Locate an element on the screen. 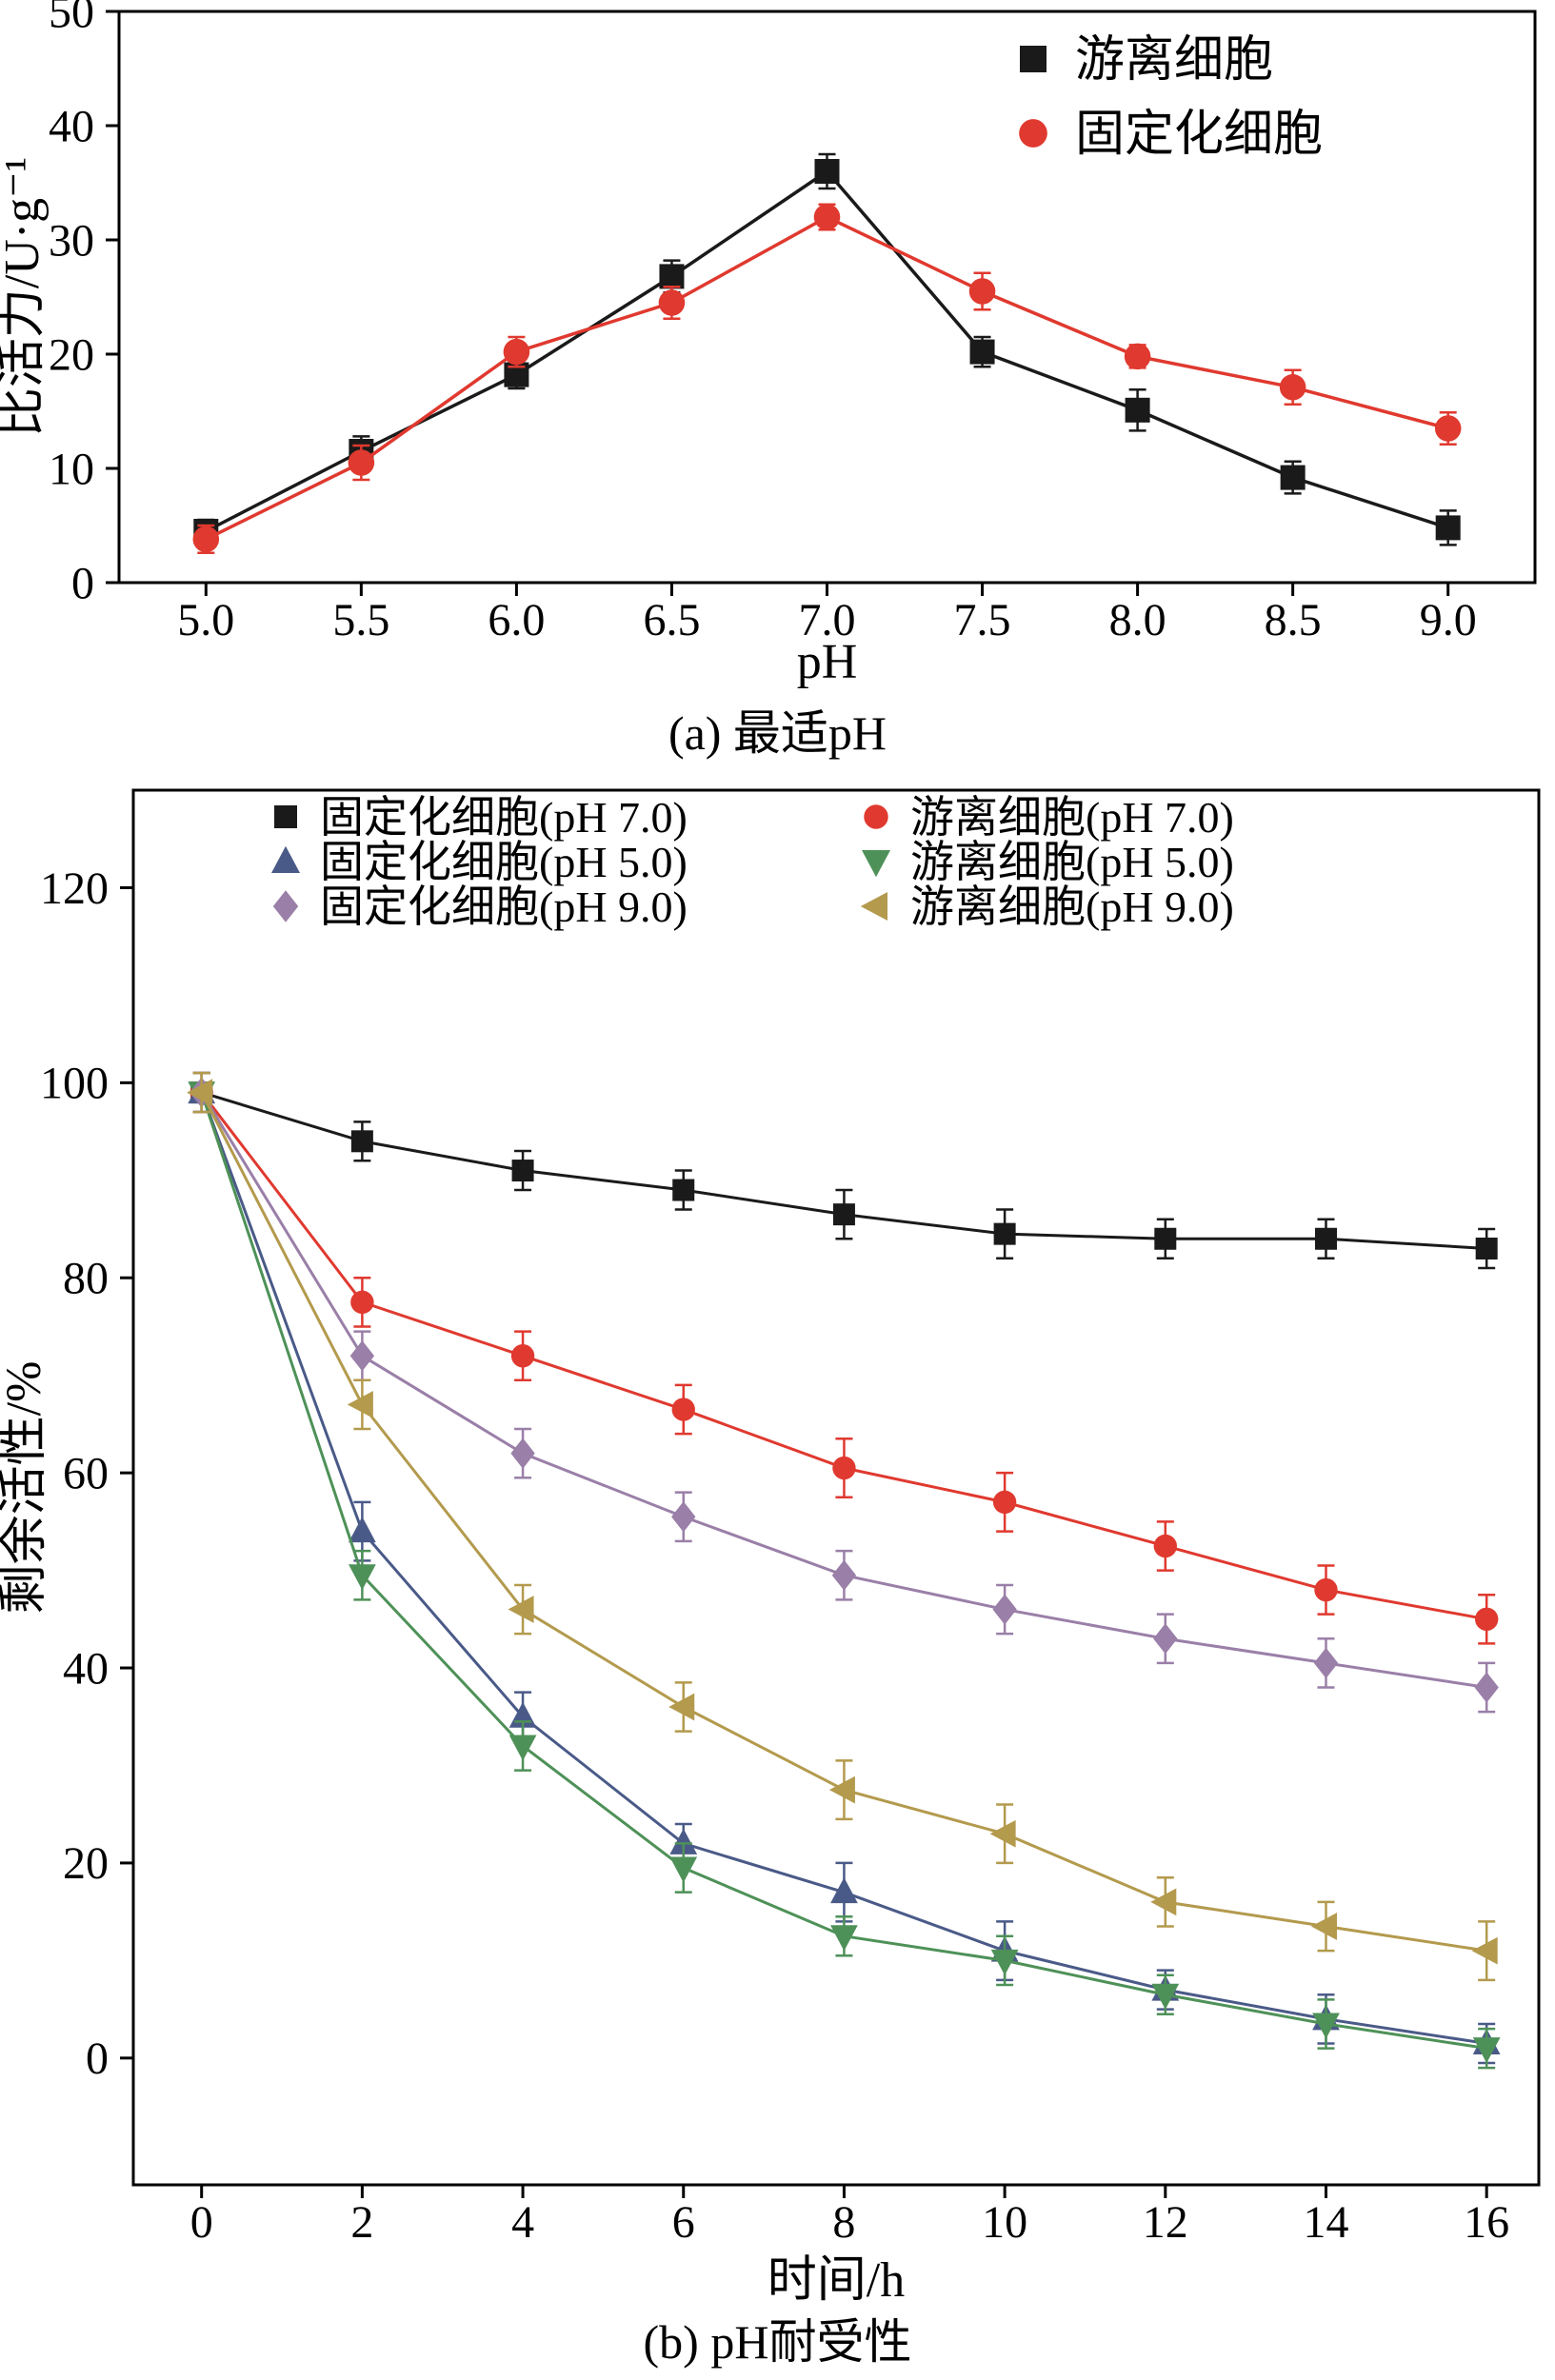 Image resolution: width=1555 pixels, height=2380 pixels. legend-label: 游离细胞(pH 5.0) is located at coordinates (1072, 862).